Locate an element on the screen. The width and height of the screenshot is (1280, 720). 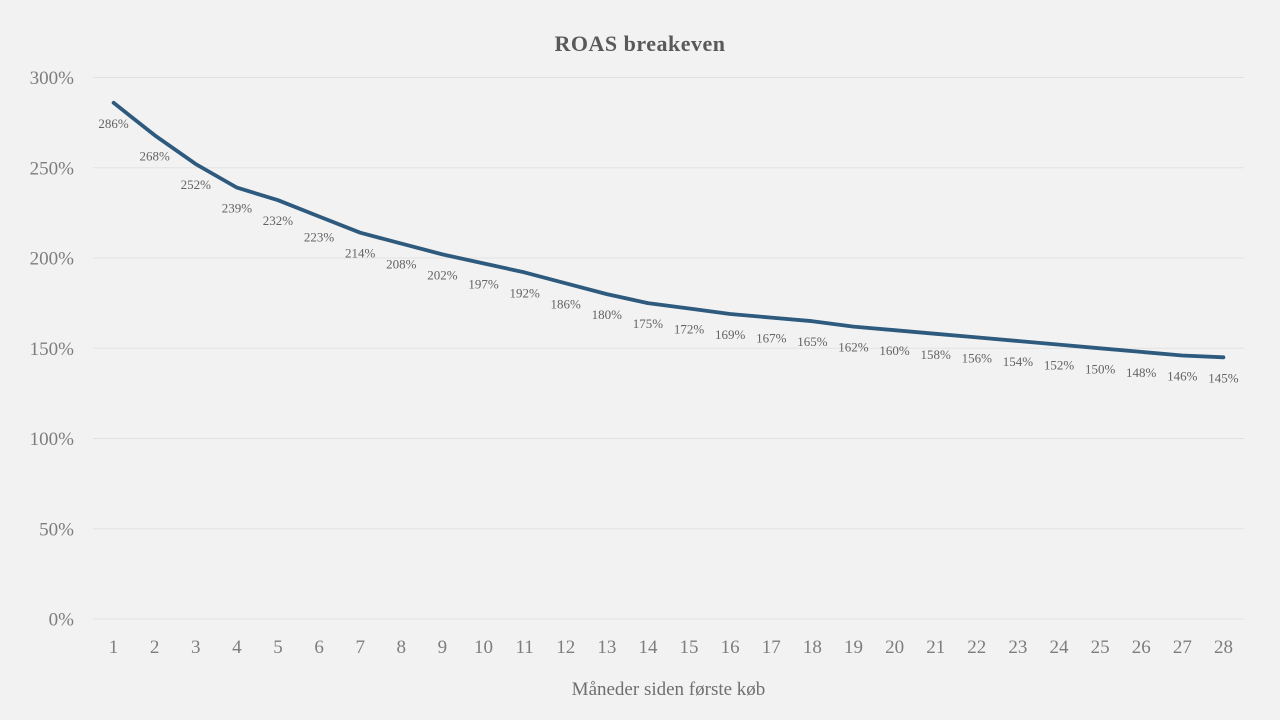
x-tick-label: 22 is located at coordinates (976, 647).